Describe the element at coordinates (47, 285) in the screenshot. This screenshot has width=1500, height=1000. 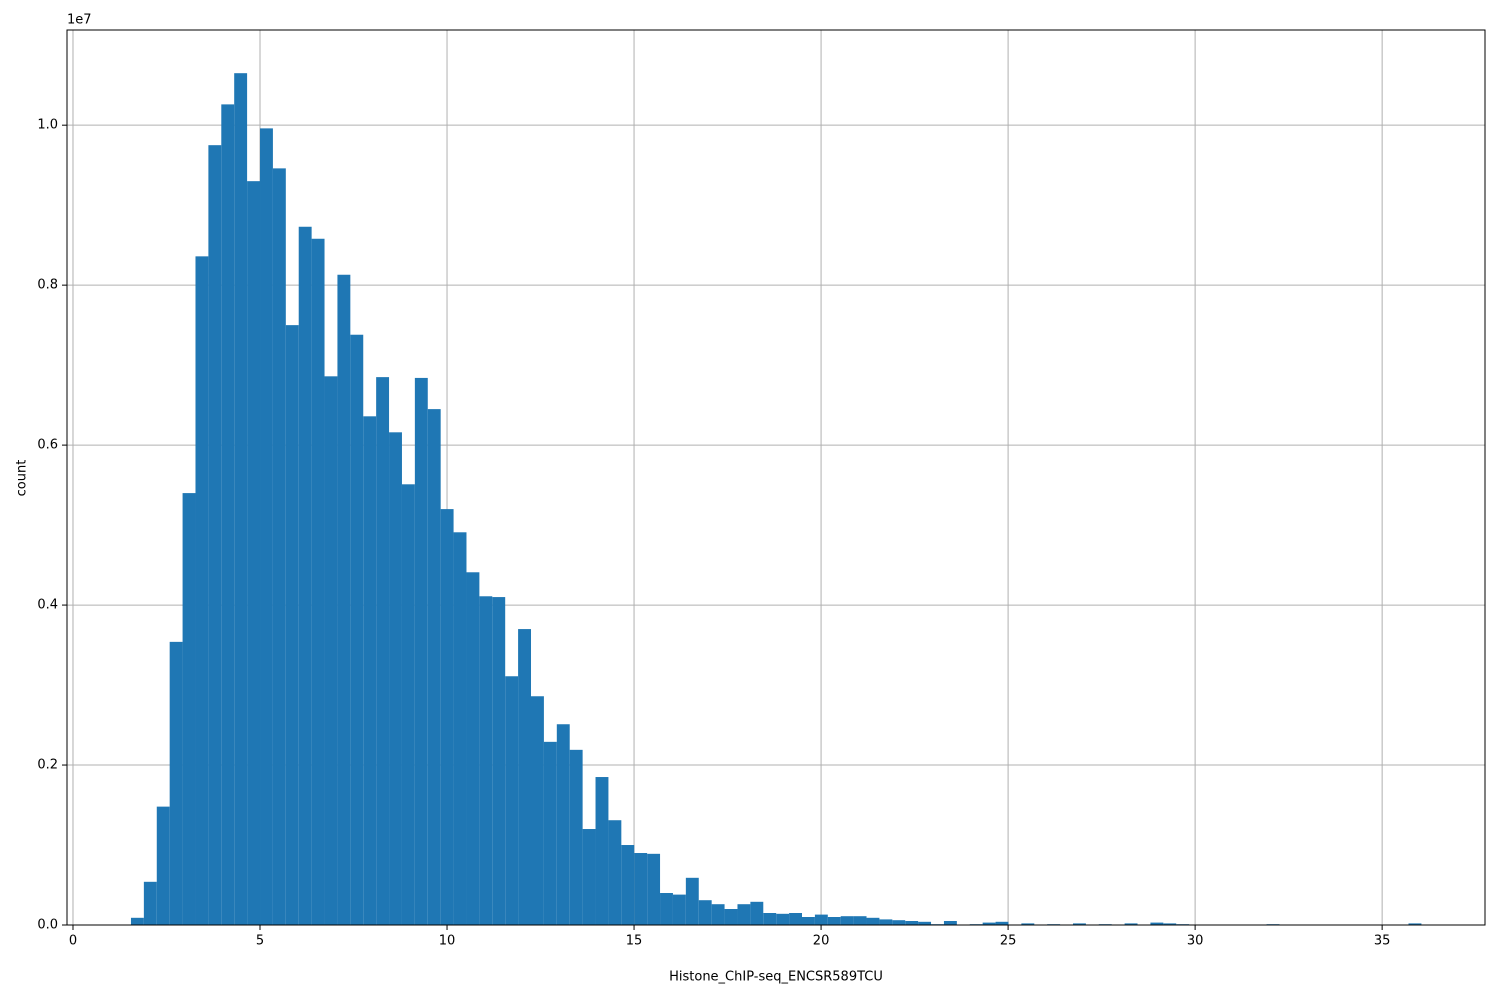
I see `y-tick-label: 0.8` at that location.